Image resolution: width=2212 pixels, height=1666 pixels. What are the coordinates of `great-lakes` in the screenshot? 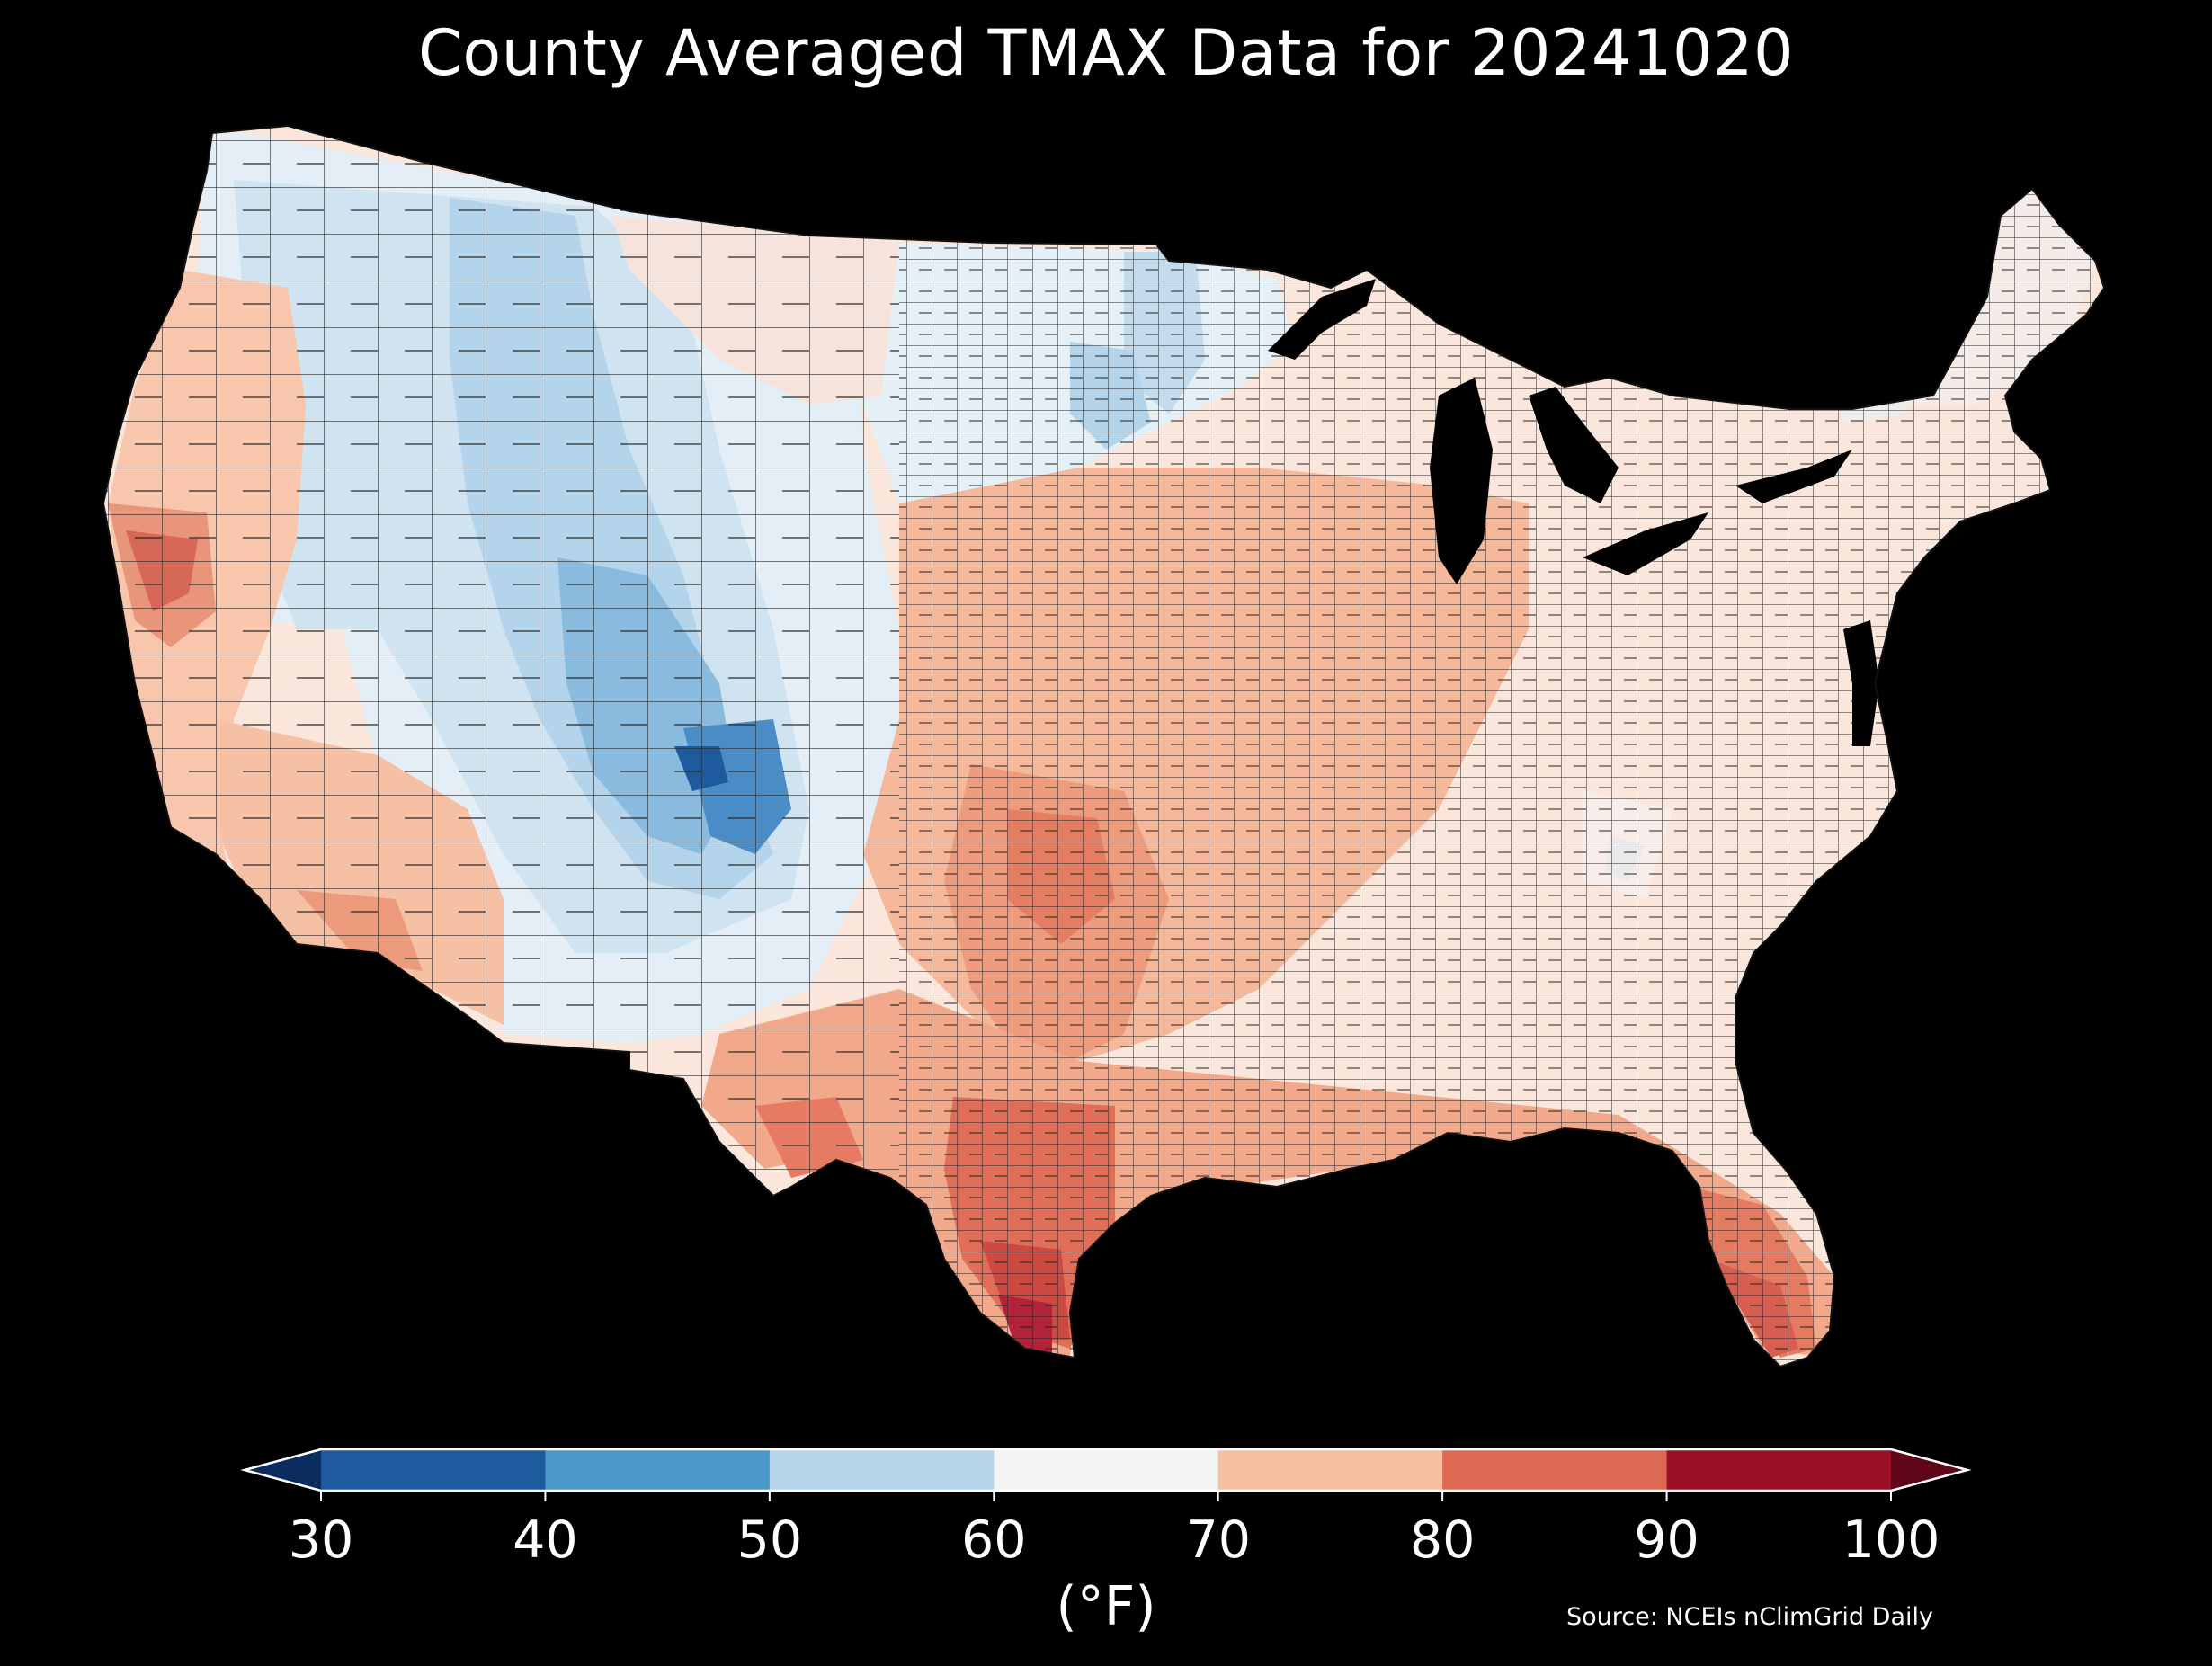 It's located at (1573, 513).